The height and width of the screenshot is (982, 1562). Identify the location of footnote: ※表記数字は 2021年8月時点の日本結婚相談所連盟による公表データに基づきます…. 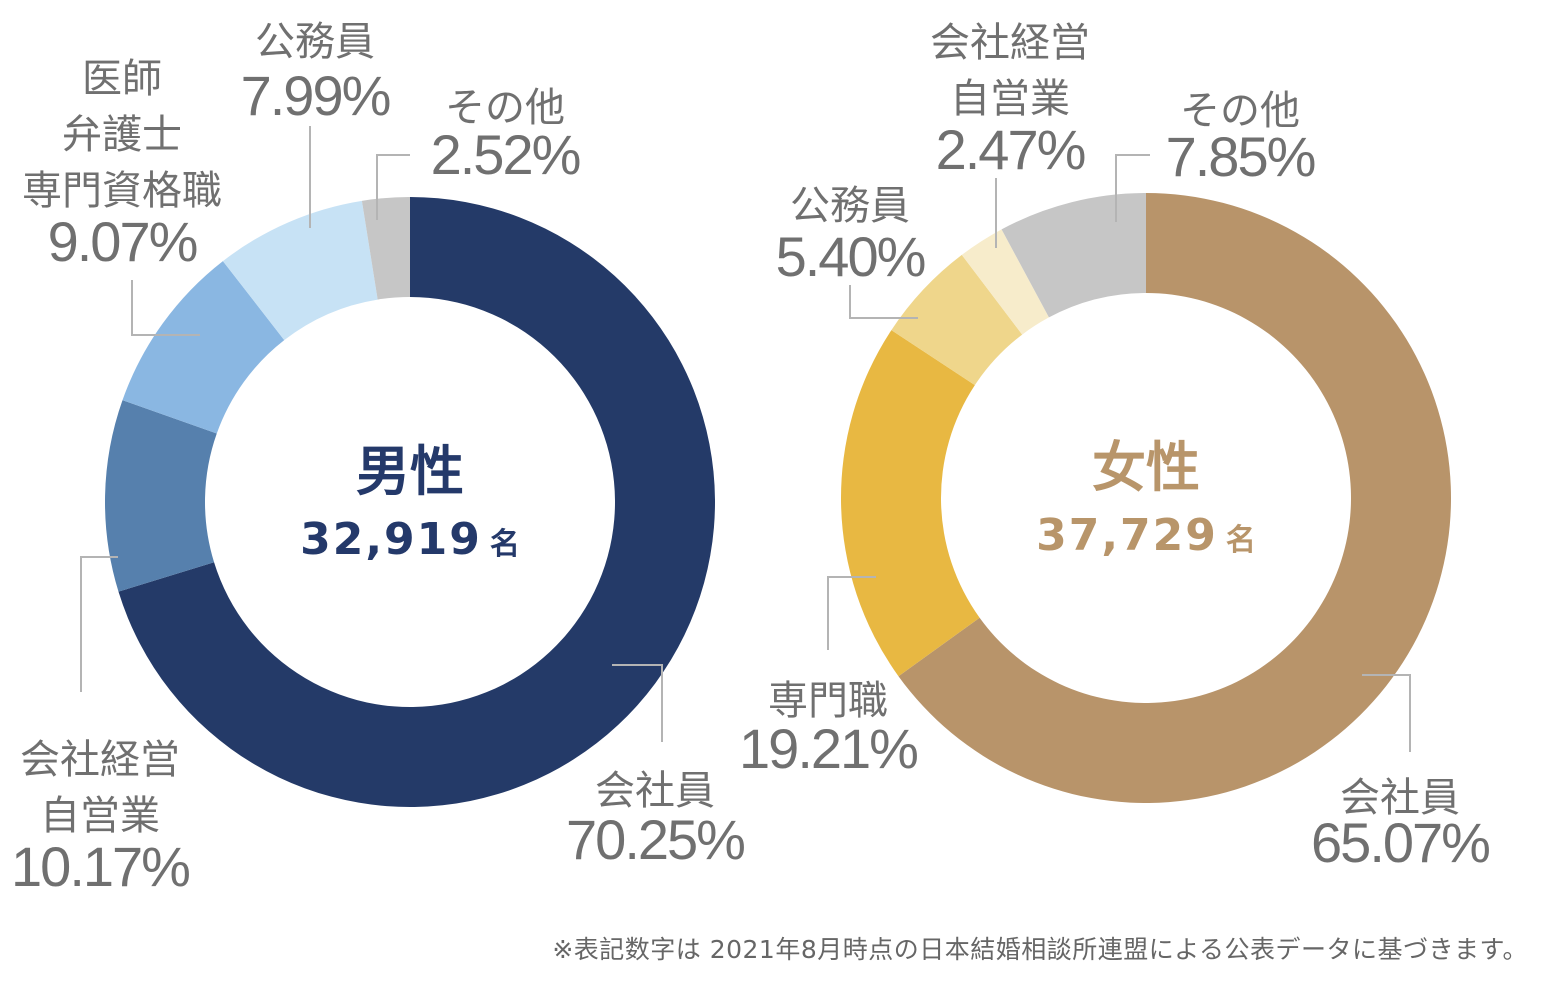
(1040, 949).